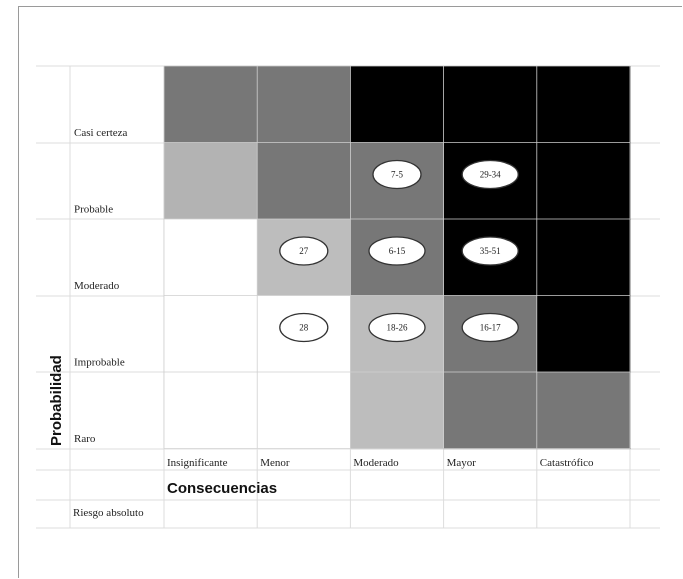 The height and width of the screenshot is (579, 683). I want to click on risk-marker-label: 7-5, so click(397, 175).